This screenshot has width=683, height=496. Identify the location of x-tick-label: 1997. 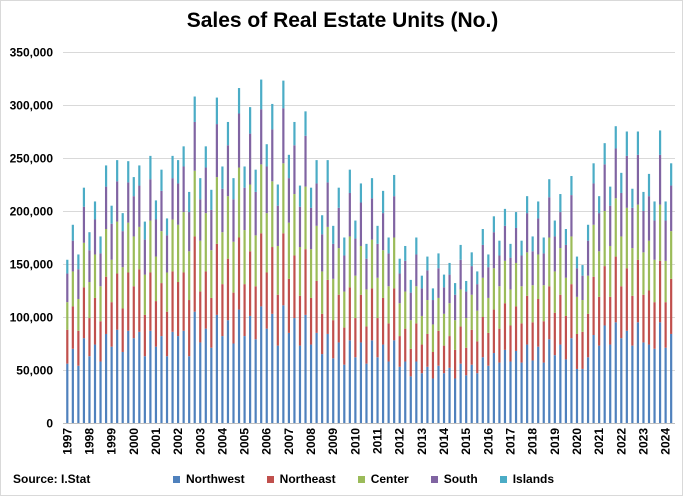
(67, 441).